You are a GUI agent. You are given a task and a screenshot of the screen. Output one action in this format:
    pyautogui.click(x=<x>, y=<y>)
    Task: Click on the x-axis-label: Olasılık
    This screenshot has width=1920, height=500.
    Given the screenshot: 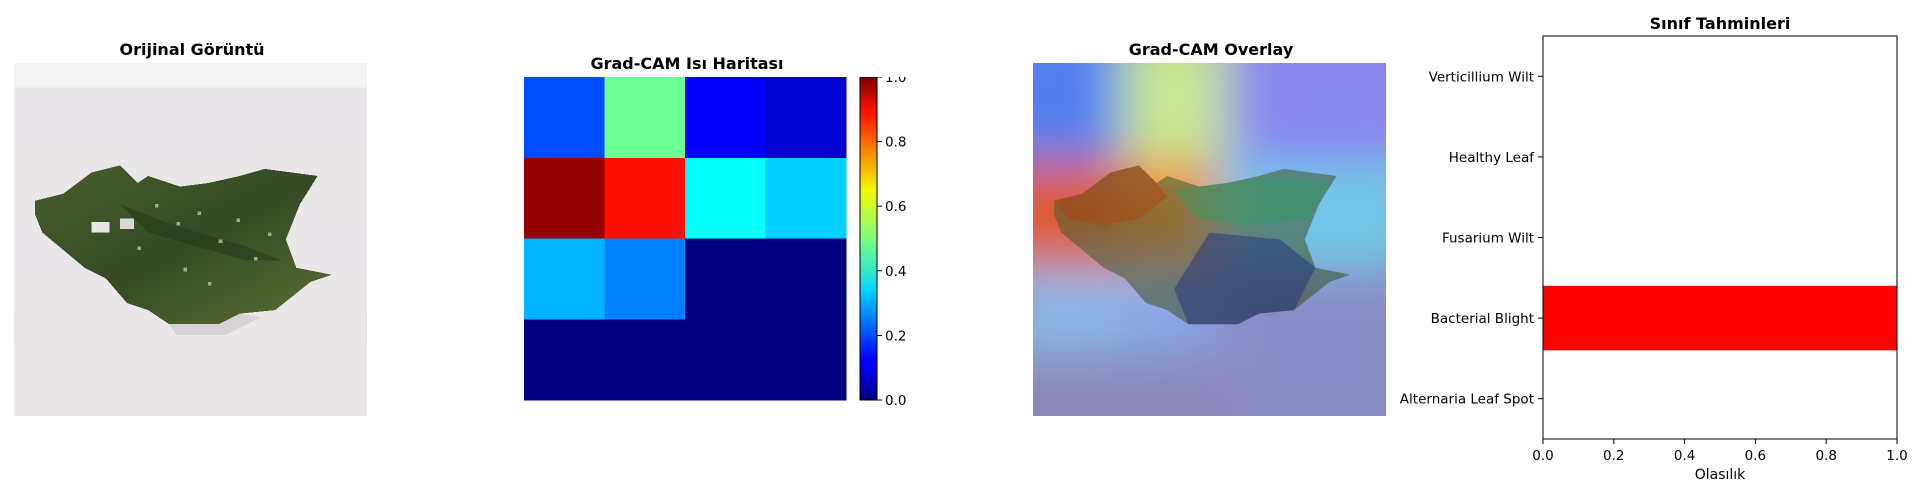 What is the action you would take?
    pyautogui.click(x=1720, y=475)
    